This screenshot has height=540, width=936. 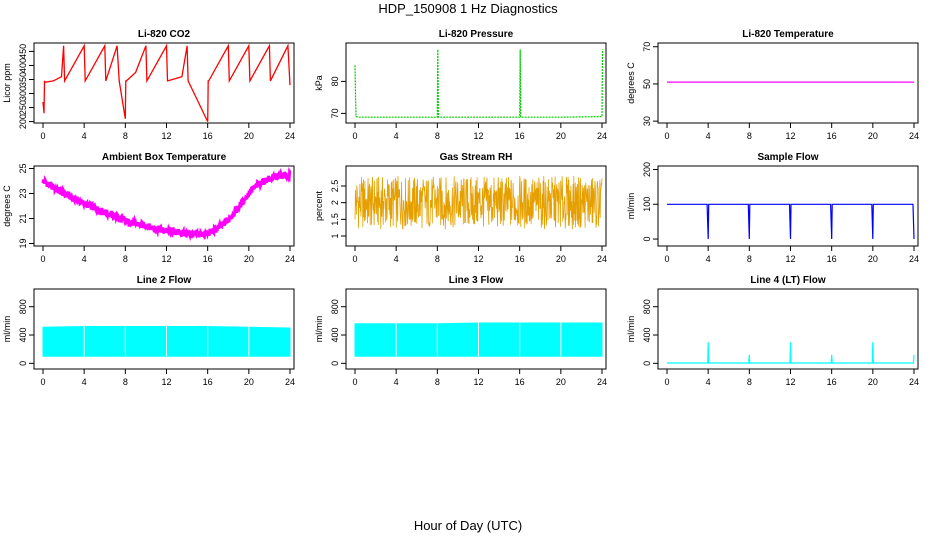 I want to click on panel-title: Line 2 Flow, so click(x=164, y=280).